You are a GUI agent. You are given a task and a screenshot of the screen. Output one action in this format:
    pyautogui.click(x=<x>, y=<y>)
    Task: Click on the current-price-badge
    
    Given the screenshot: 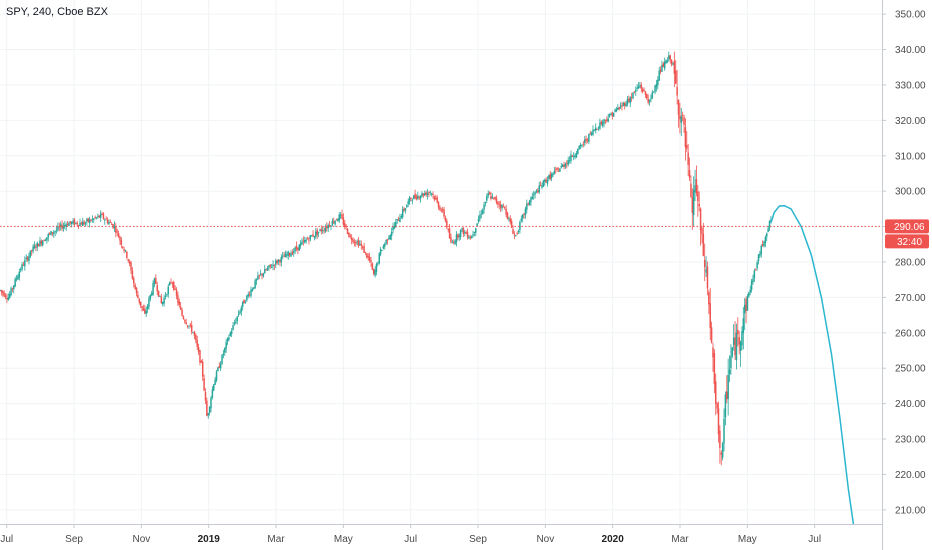 What is the action you would take?
    pyautogui.click(x=907, y=226)
    